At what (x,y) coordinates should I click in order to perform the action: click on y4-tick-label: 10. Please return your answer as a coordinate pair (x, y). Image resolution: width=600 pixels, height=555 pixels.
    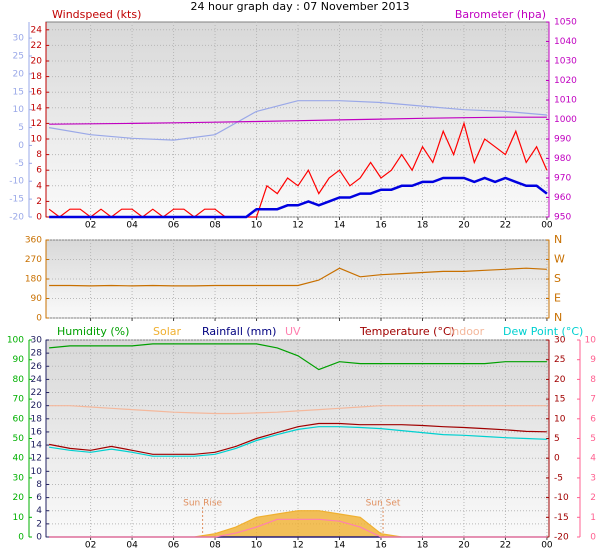
    Looking at the image, I should click on (591, 341).